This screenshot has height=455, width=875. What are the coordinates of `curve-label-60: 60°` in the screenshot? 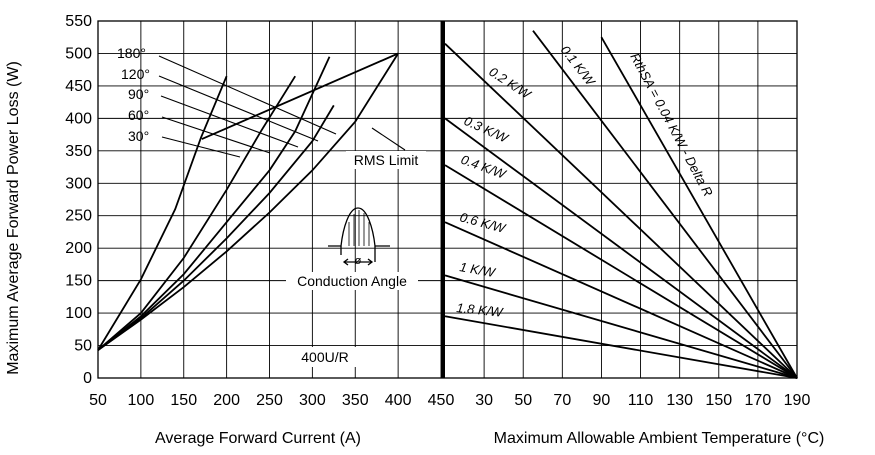 It's located at (138, 115).